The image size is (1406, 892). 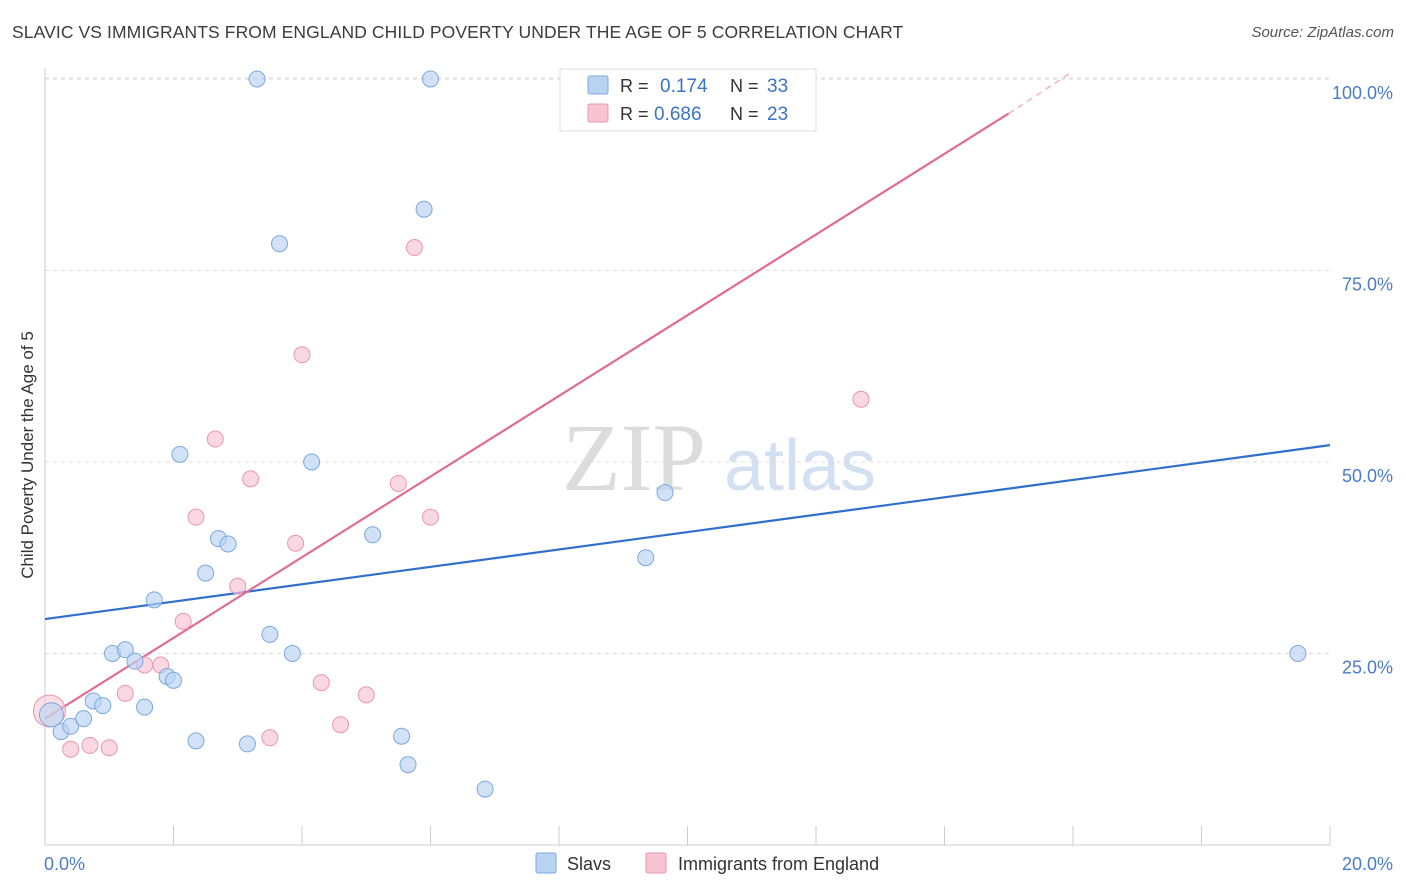 I want to click on x-tick-label: 0.0%, so click(x=64, y=864).